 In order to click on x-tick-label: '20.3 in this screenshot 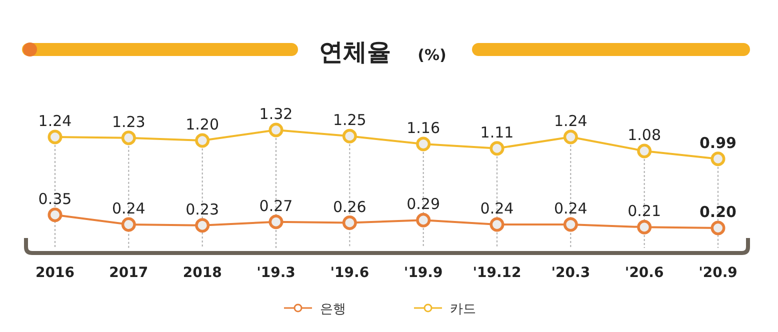, I will do `click(570, 273)`.